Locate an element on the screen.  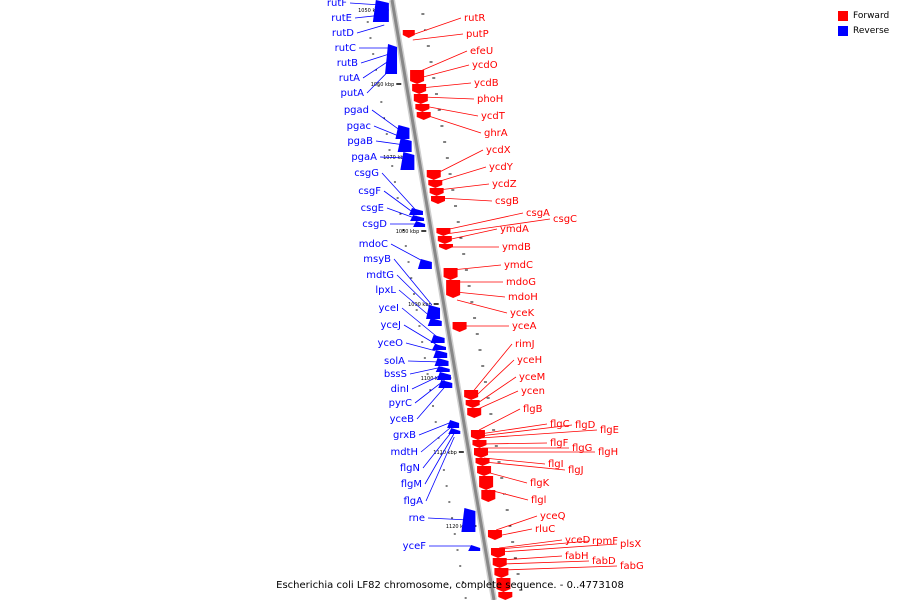
gene-name: rimJ is located at coordinates (525, 344).